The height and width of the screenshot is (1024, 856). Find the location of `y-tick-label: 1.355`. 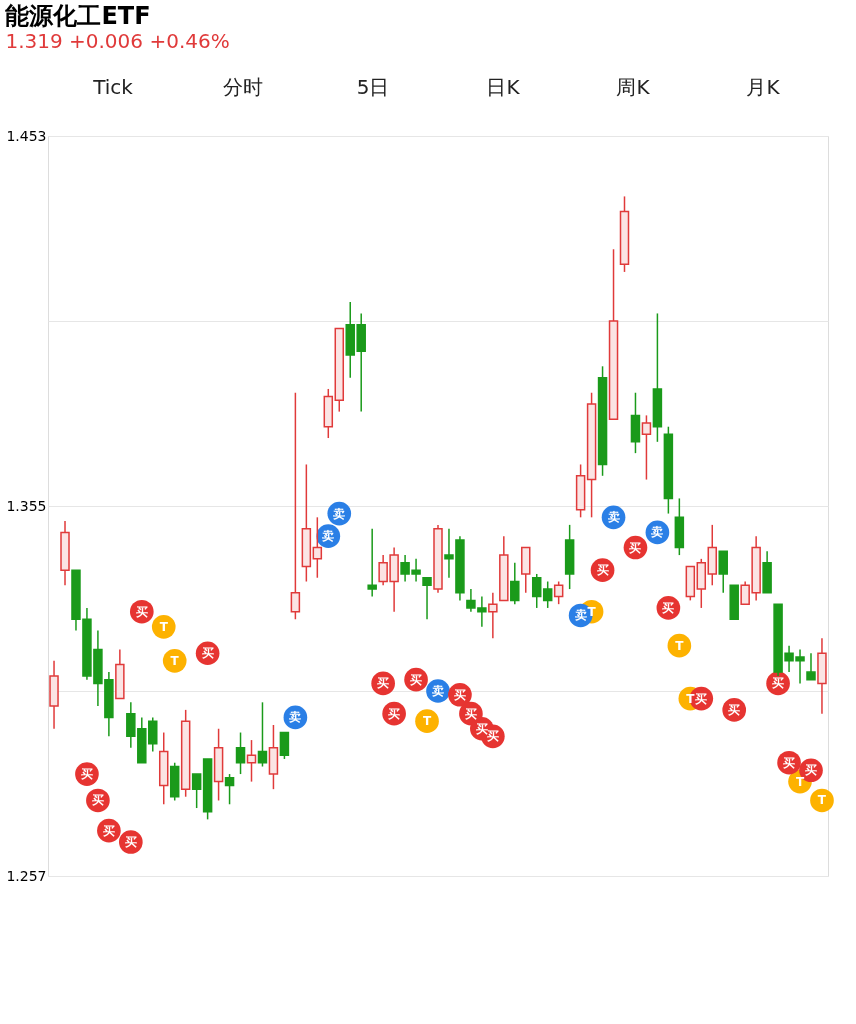

y-tick-label: 1.355 is located at coordinates (26, 505).